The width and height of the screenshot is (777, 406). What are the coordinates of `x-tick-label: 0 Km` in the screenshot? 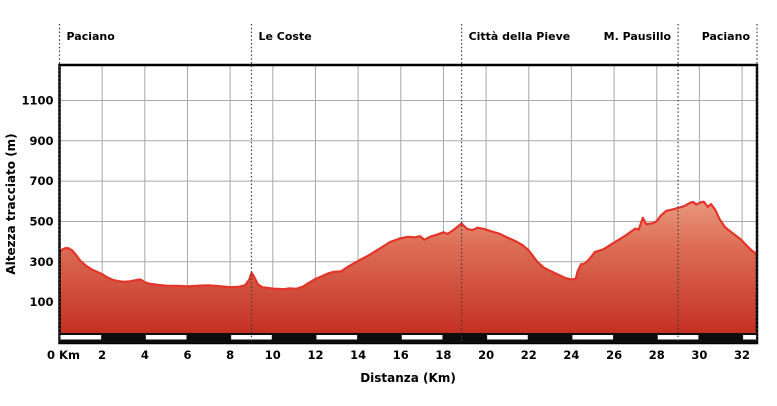 It's located at (63, 355).